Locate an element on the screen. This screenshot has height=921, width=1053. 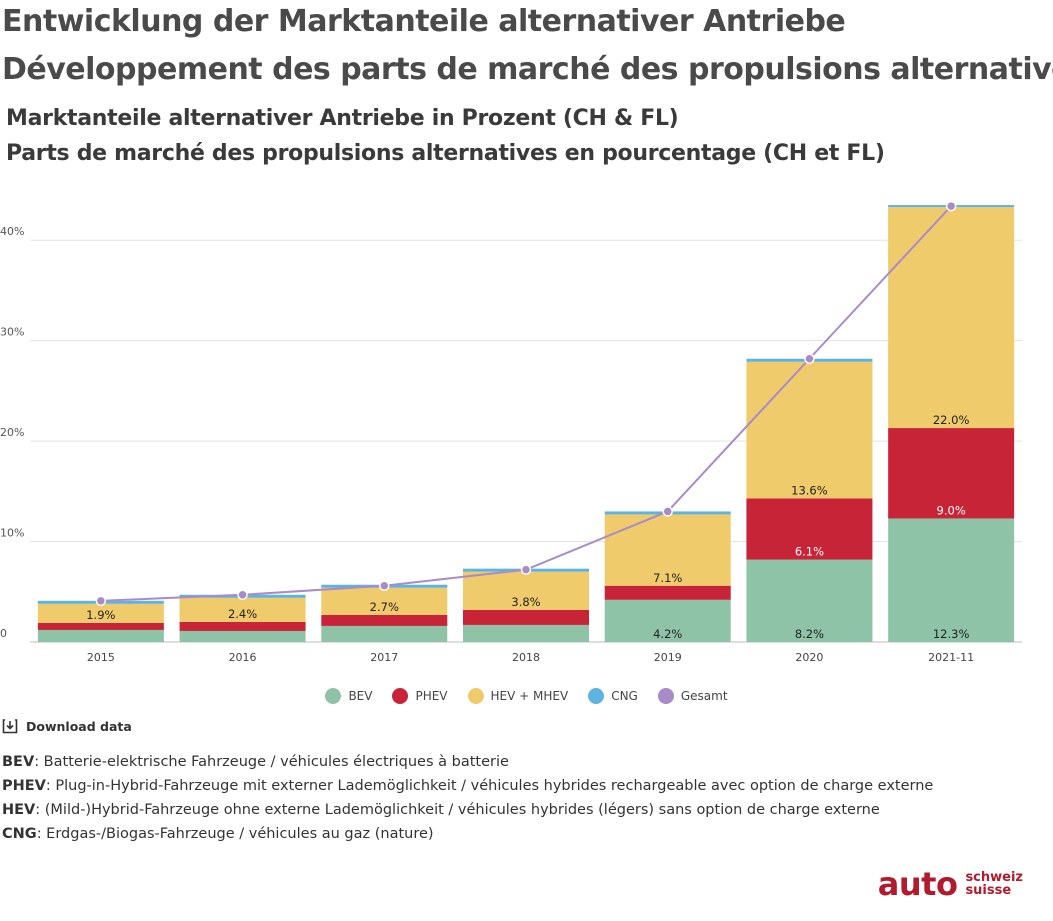
x-tick-label: 2017 is located at coordinates (384, 657).